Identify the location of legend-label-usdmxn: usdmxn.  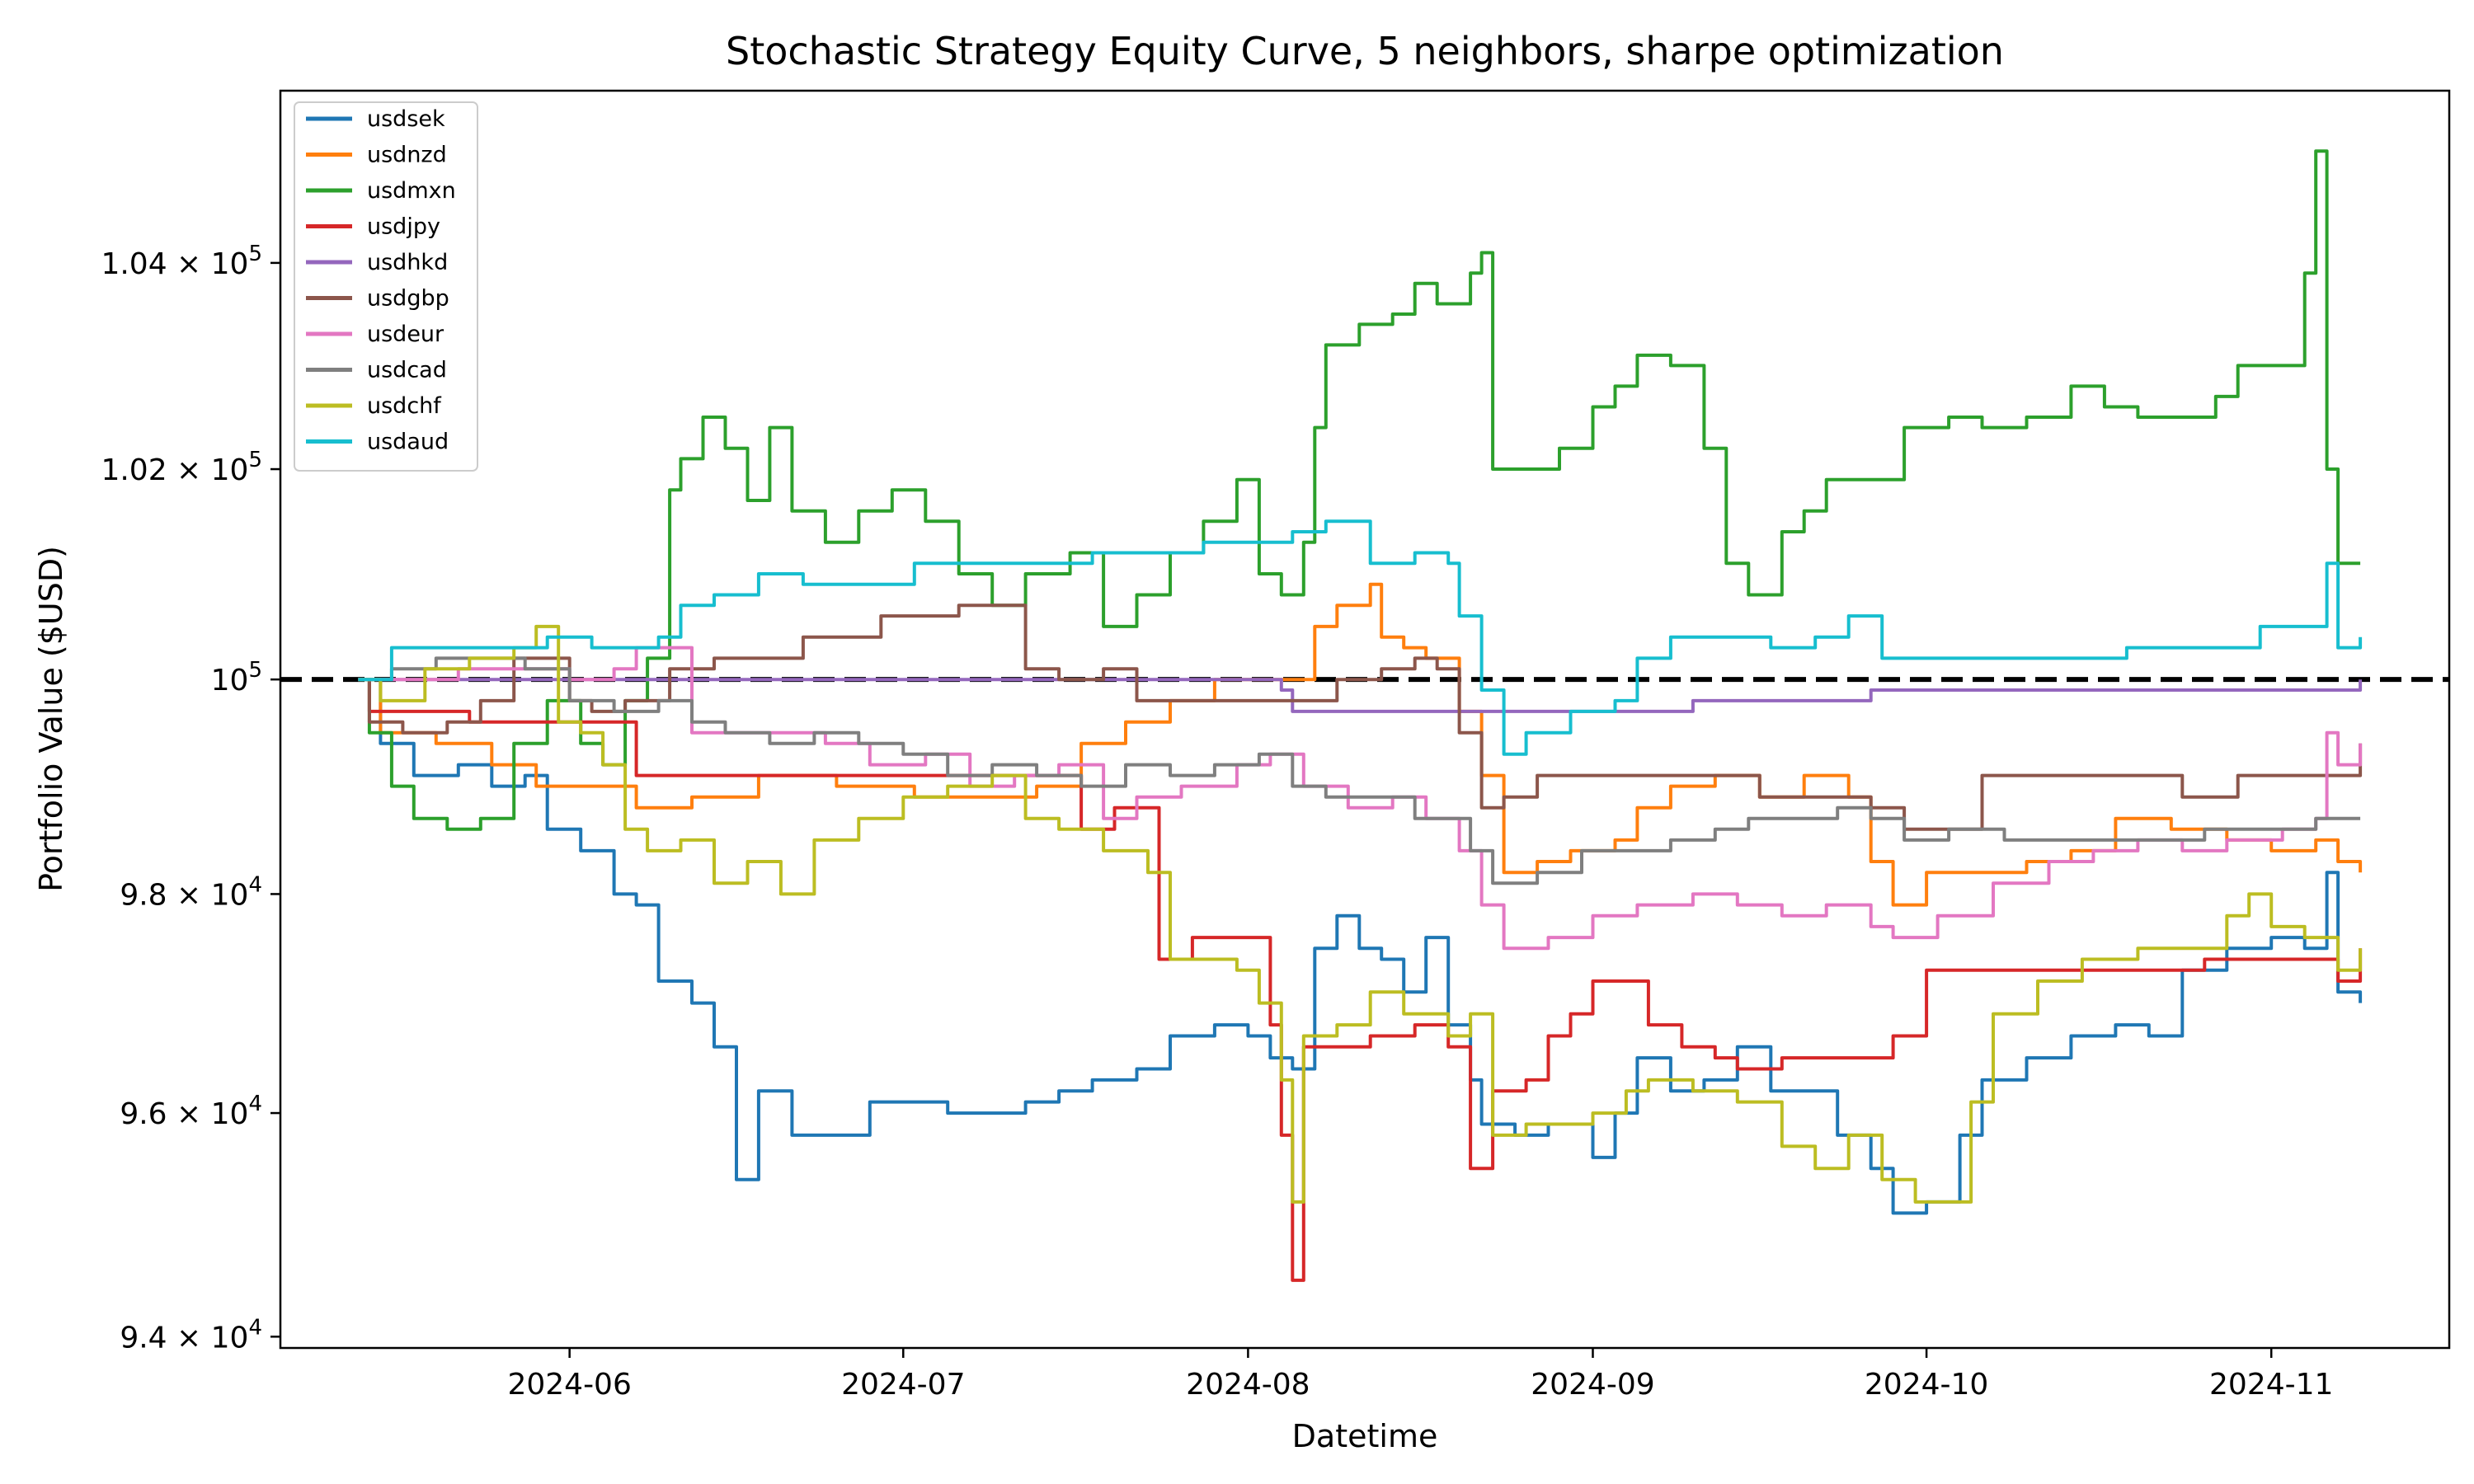
(411, 191).